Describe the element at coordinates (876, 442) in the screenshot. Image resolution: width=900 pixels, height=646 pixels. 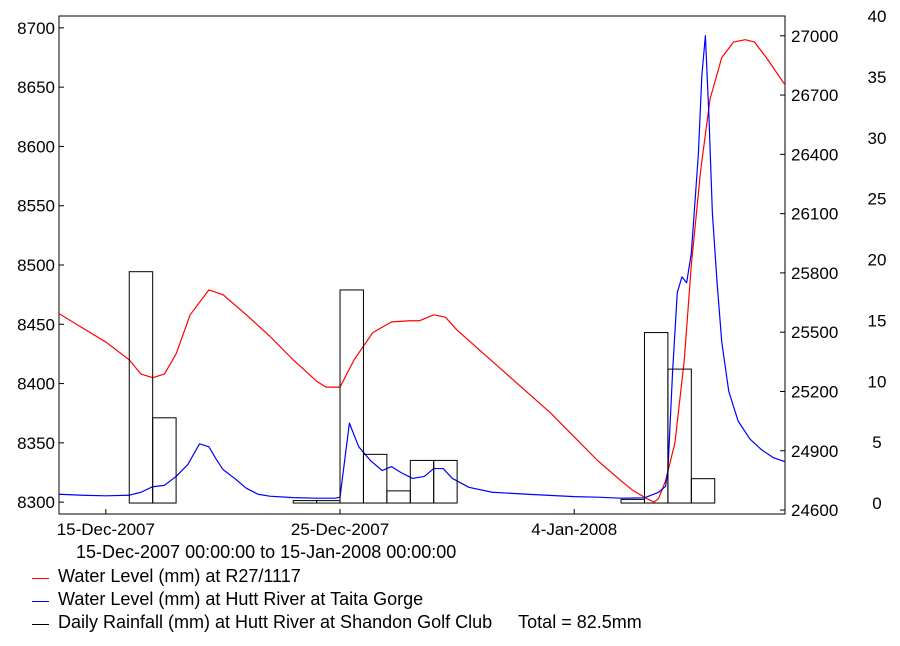
I see `rainfall-tick-label: 5` at that location.